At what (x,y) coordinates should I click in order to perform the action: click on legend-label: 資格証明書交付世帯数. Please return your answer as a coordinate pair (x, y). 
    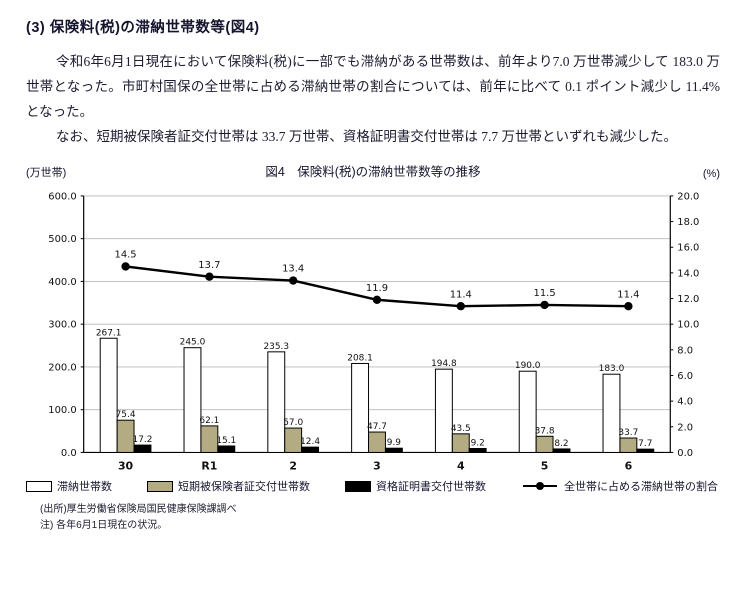
    Looking at the image, I should click on (431, 487).